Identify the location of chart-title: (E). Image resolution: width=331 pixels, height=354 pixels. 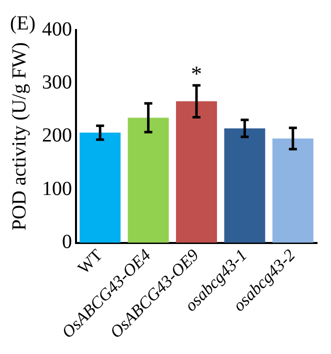
(23, 23).